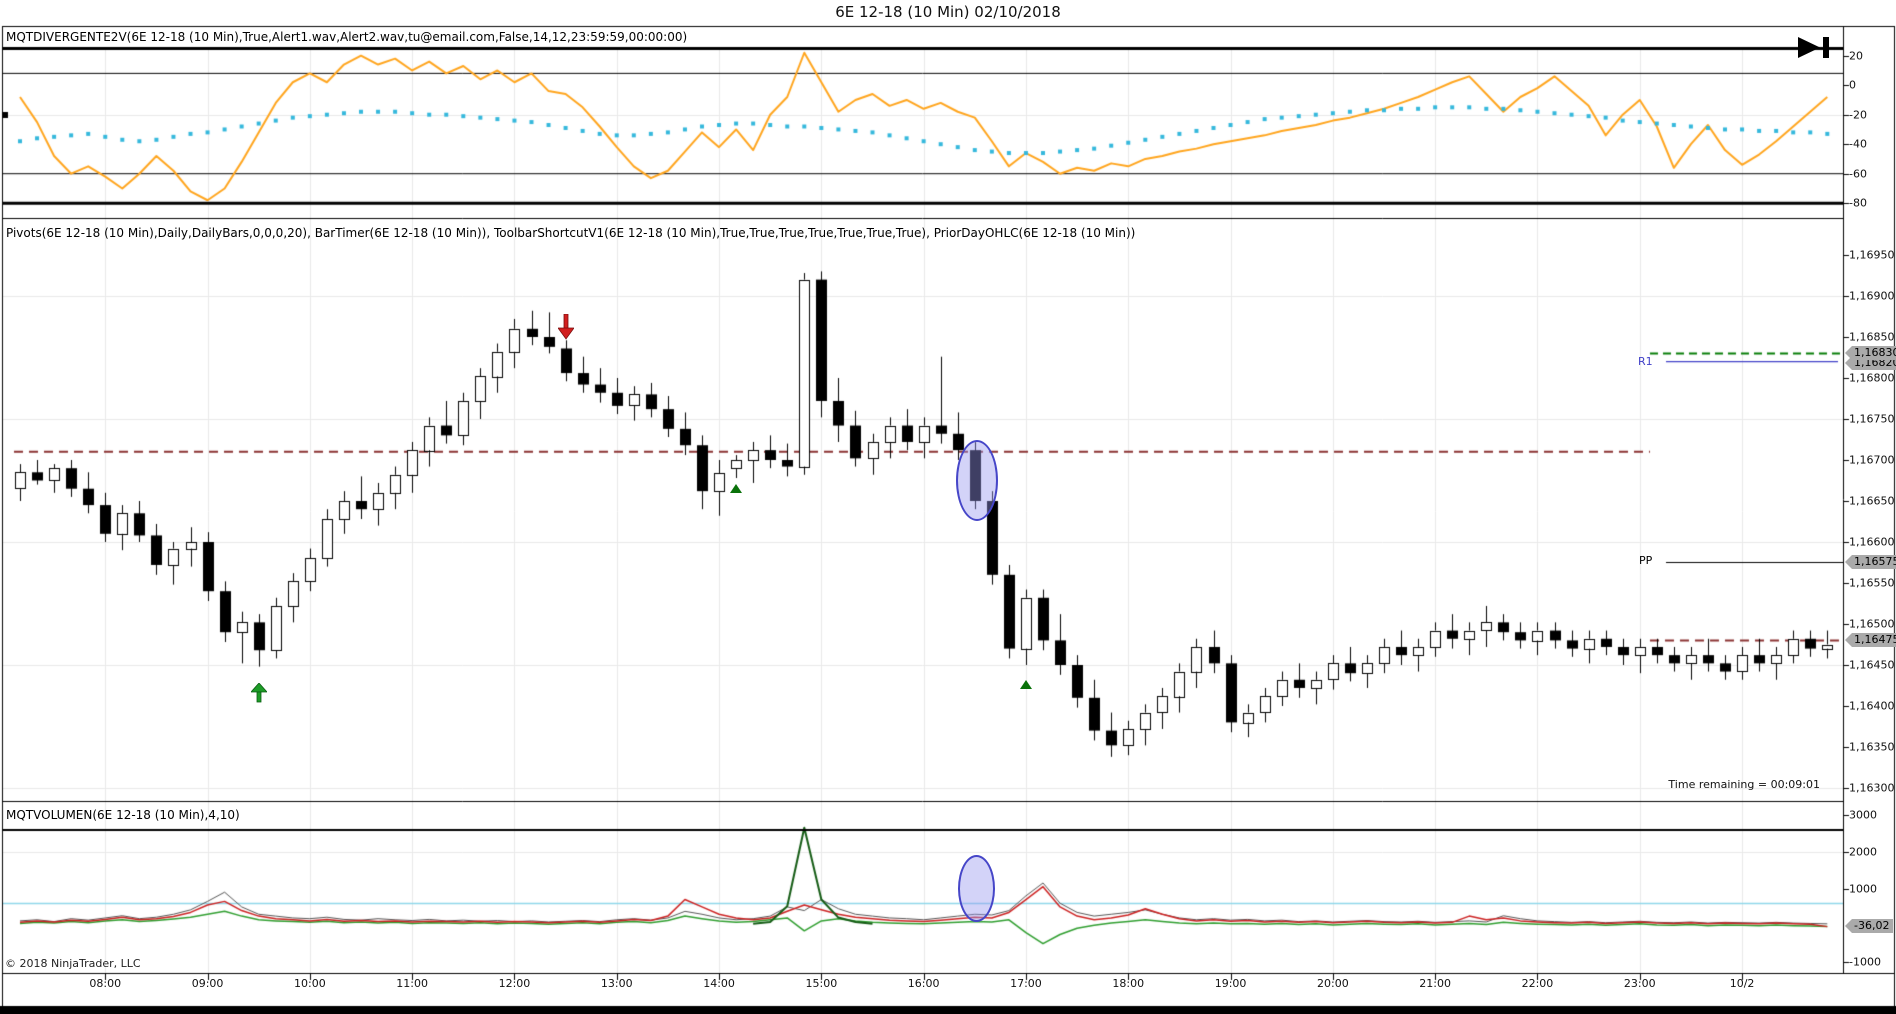 The height and width of the screenshot is (1014, 1896). What do you see at coordinates (1646, 560) in the screenshot?
I see `pivot-pp-label: PP` at bounding box center [1646, 560].